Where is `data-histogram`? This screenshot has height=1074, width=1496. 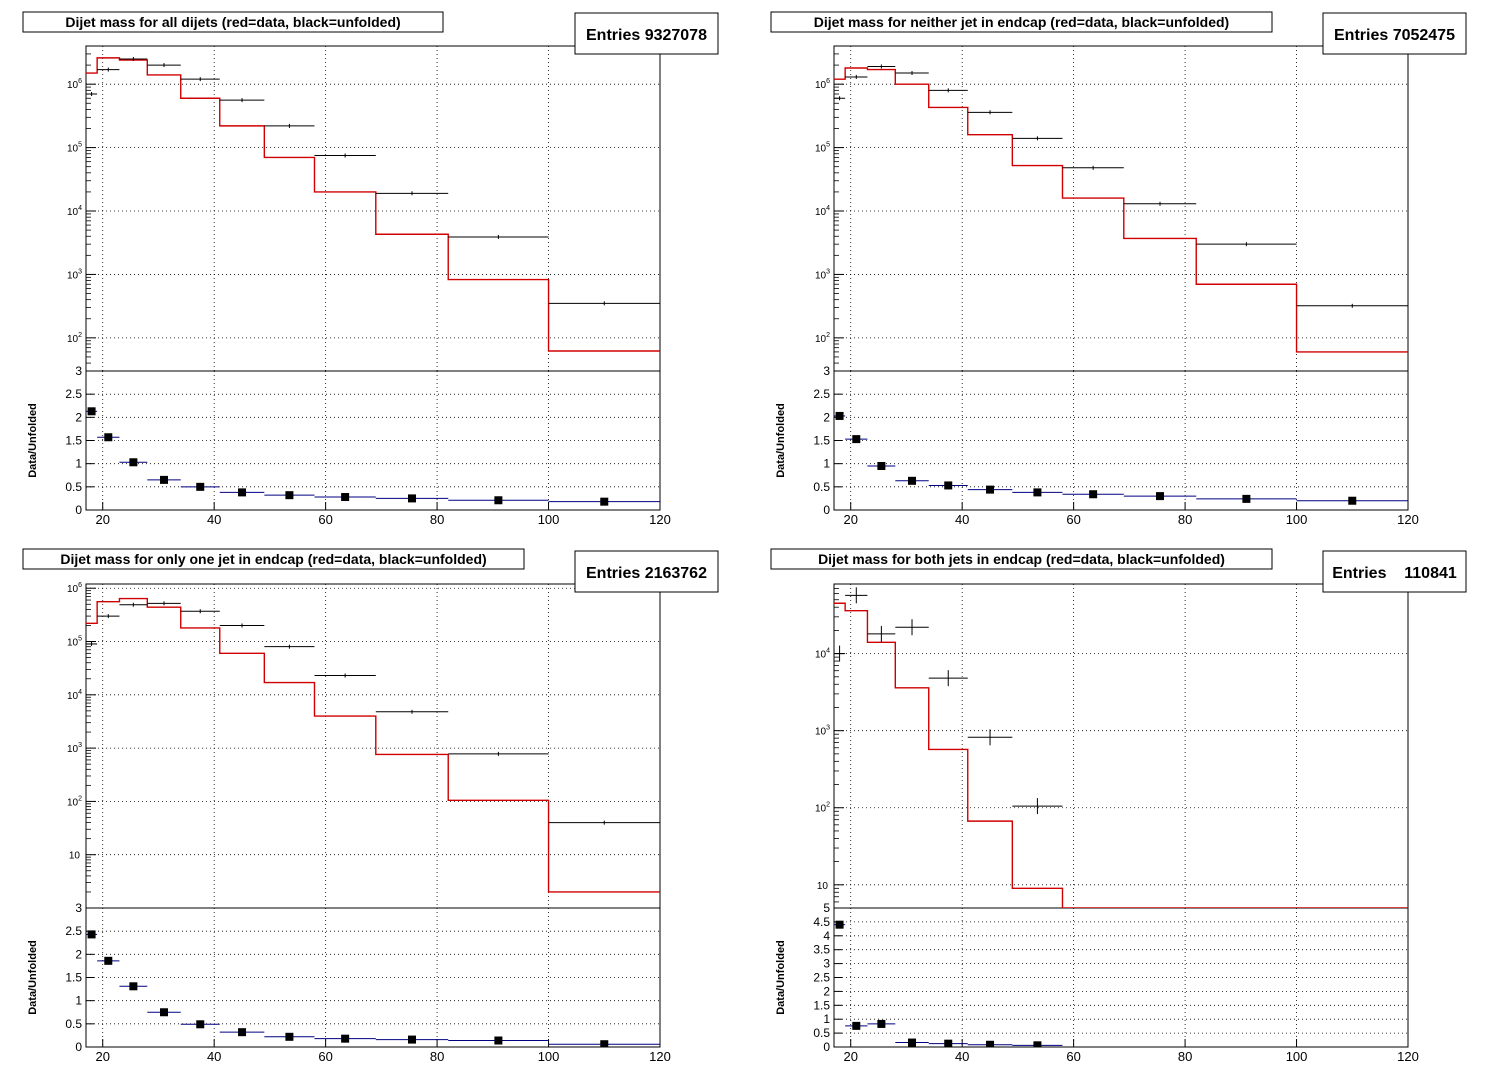
data-histogram is located at coordinates (1121, 210).